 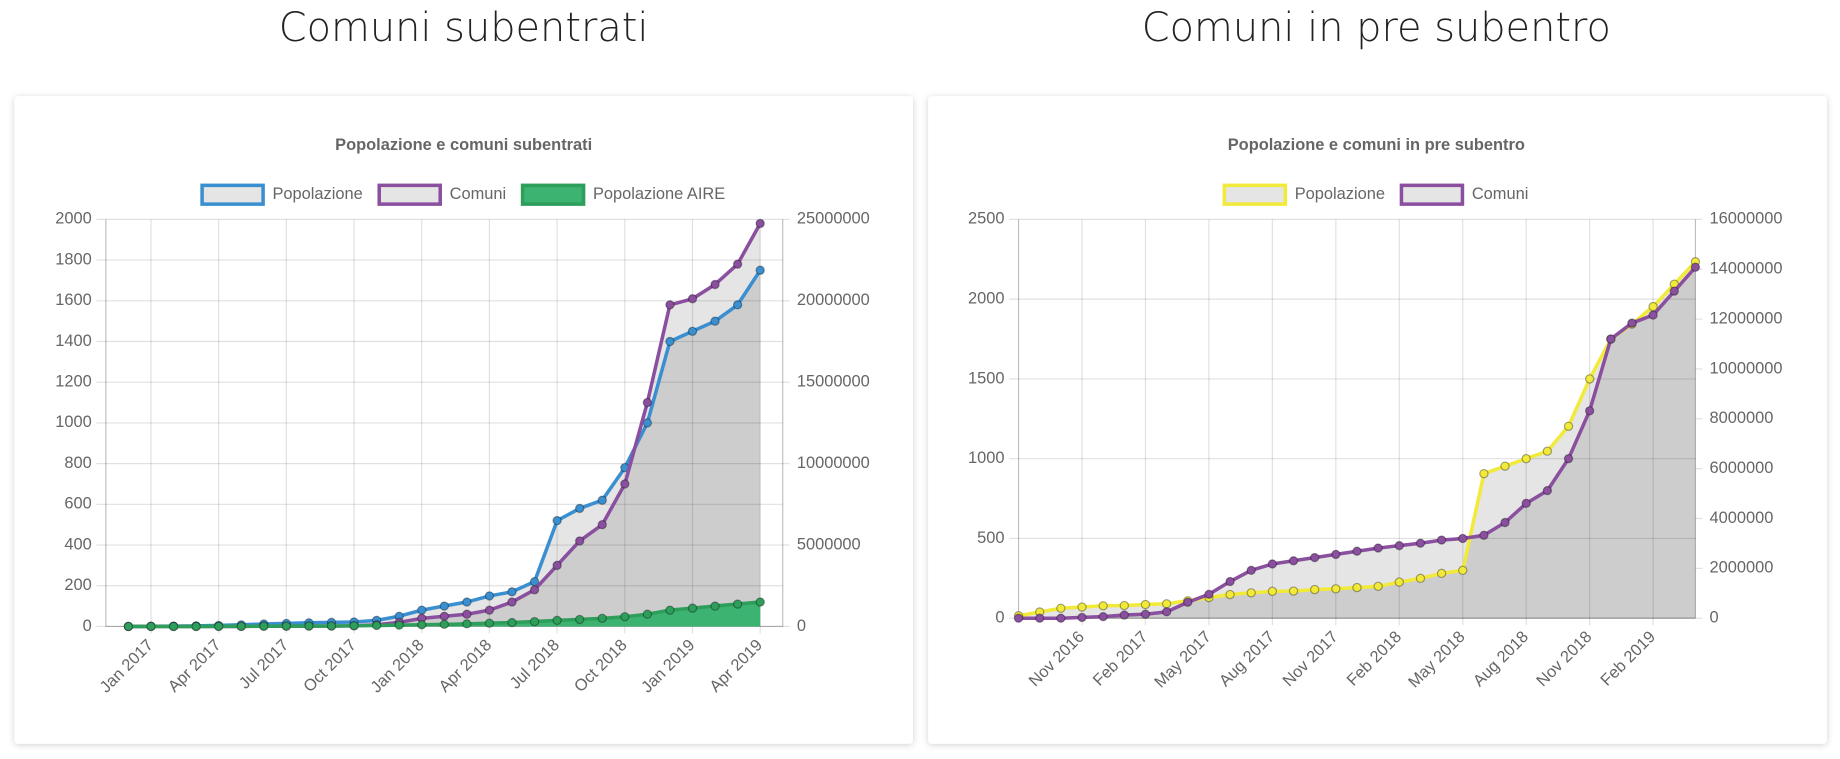 What do you see at coordinates (1376, 145) in the screenshot?
I see `chart-title: Popolazione e comuni in pre subentro` at bounding box center [1376, 145].